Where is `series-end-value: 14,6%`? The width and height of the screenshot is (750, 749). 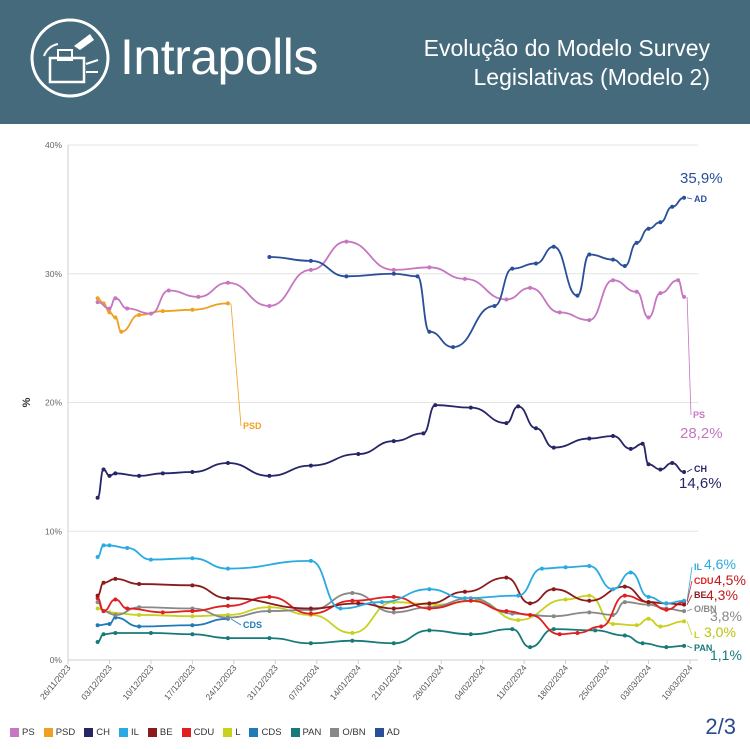
series-end-value: 14,6% is located at coordinates (700, 483).